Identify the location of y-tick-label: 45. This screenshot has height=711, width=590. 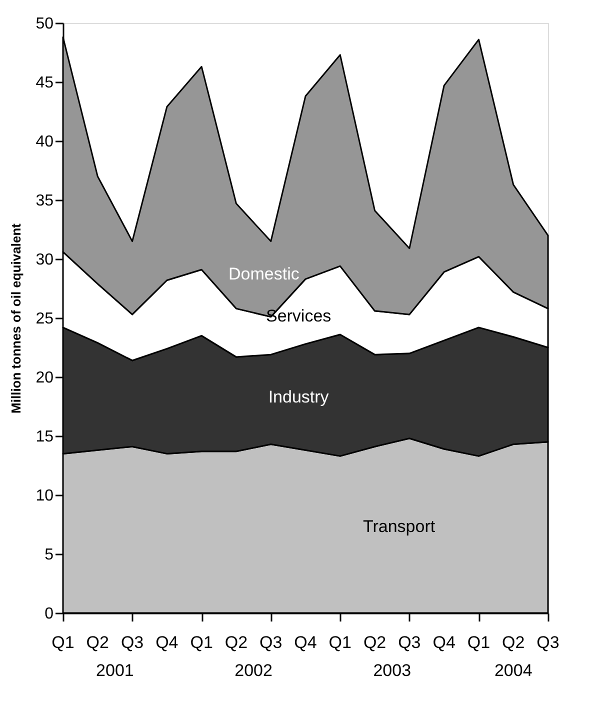
(45, 83).